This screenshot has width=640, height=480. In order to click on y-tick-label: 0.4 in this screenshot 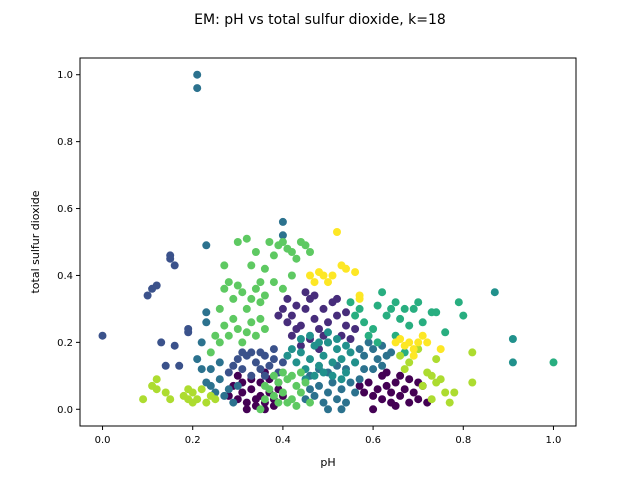, I will do `click(65, 276)`.